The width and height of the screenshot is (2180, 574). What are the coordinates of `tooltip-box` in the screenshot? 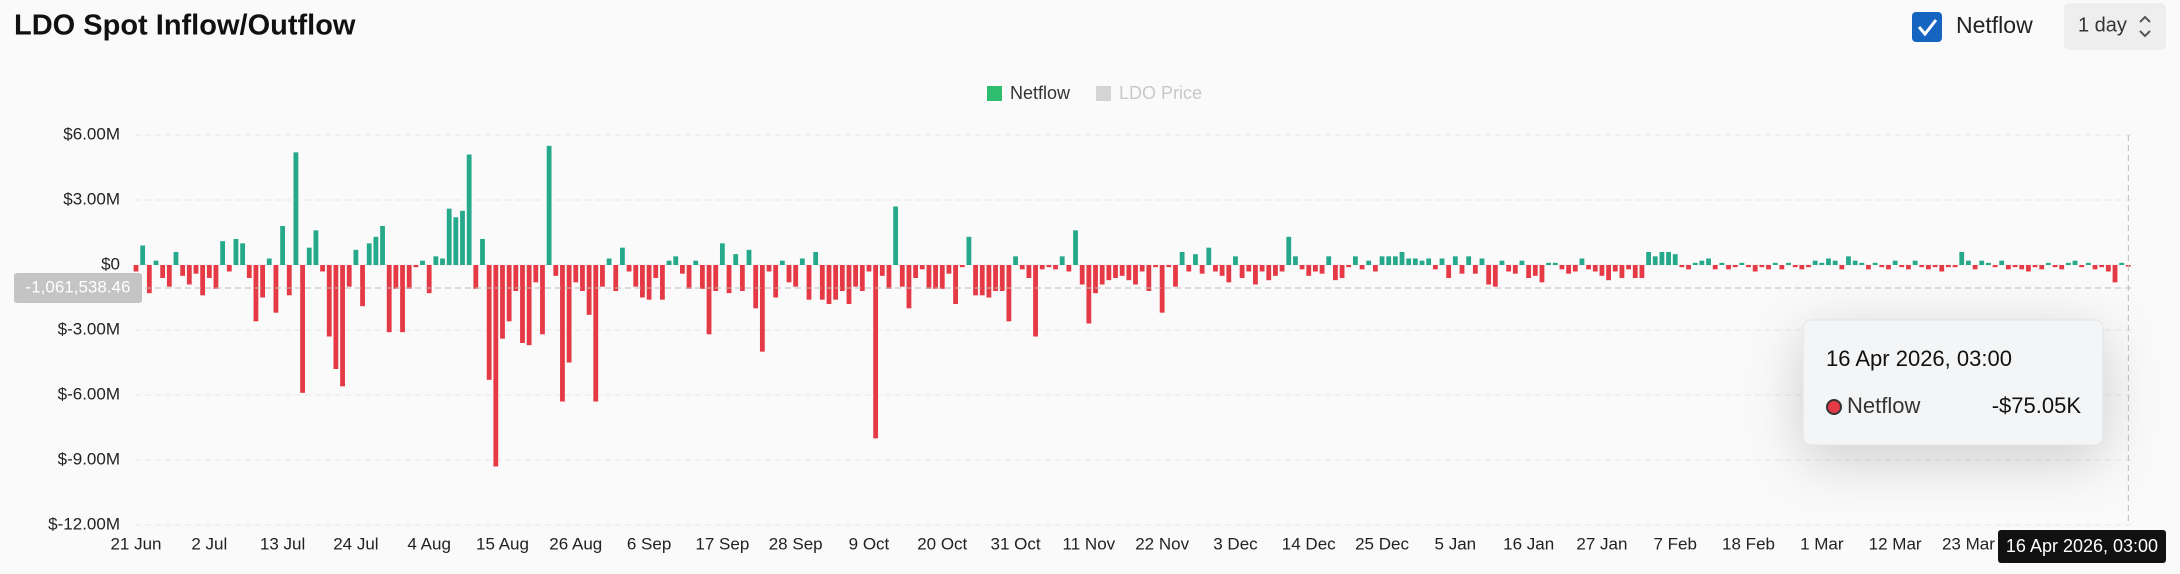 It's located at (1953, 382).